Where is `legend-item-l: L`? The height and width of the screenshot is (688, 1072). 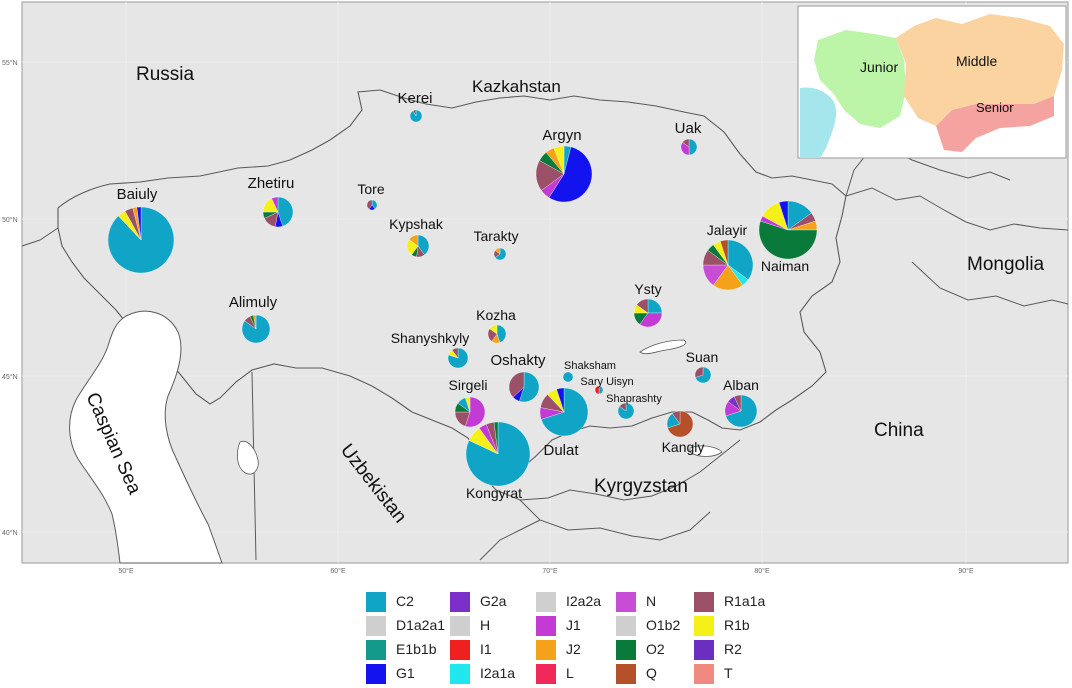
legend-item-l: L is located at coordinates (586, 674).